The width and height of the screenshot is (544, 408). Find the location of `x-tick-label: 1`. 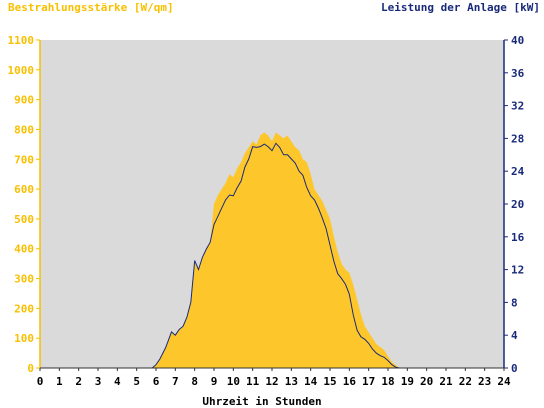

x-tick-label: 1 is located at coordinates (59, 381).